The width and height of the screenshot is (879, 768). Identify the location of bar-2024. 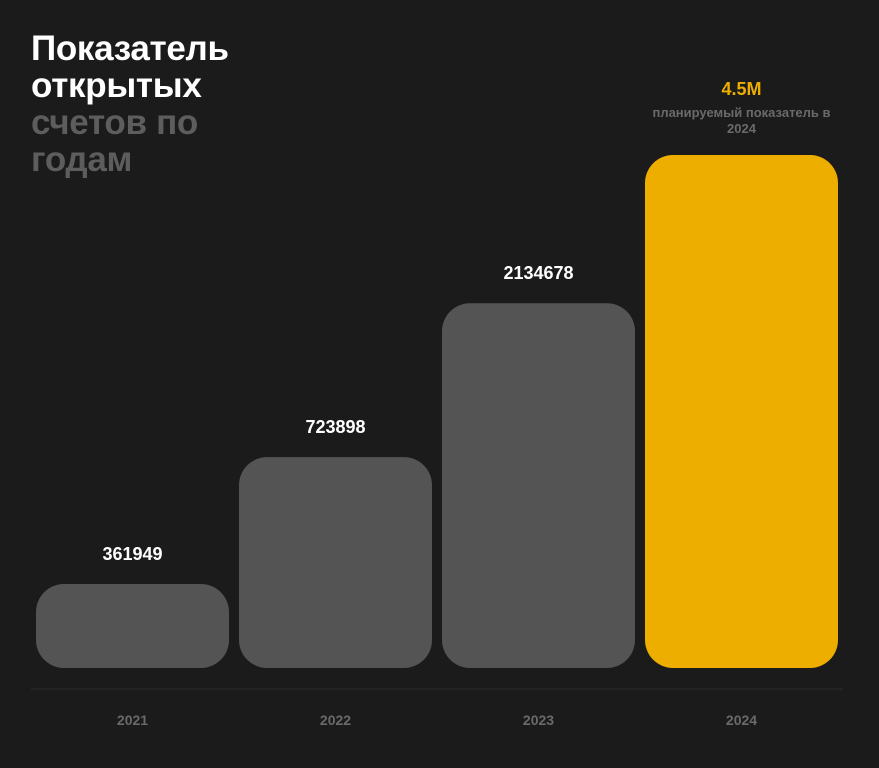
(741, 411).